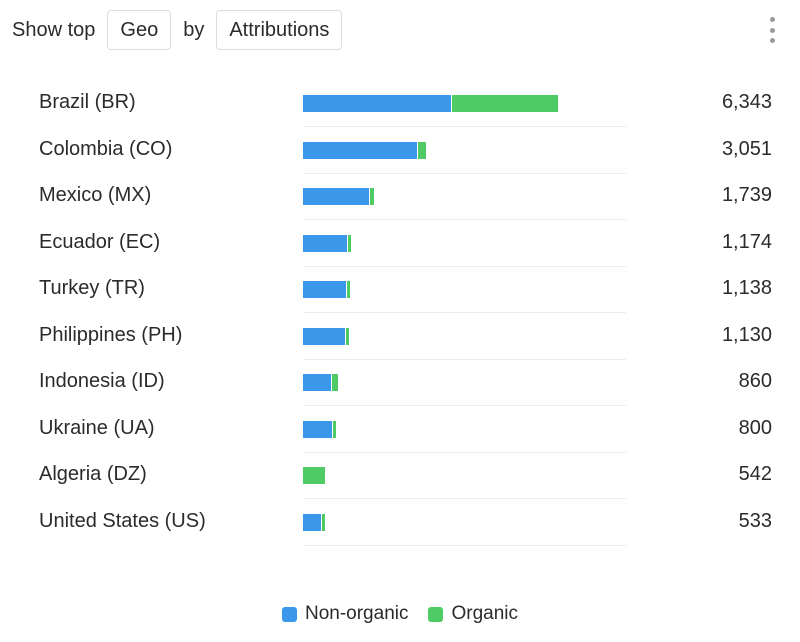 The width and height of the screenshot is (800, 642). Describe the element at coordinates (400, 243) in the screenshot. I see `chart-row: Ecuador (EC) 1,174` at that location.